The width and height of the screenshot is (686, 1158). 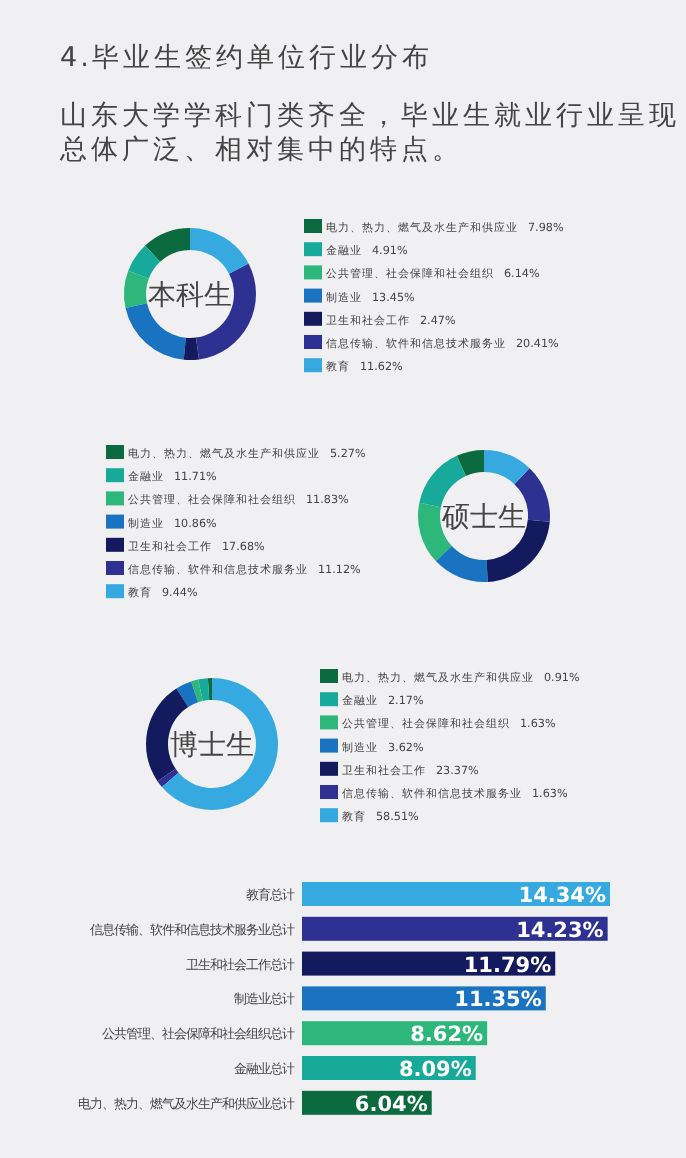 I want to click on data-label: 14.34%, so click(x=562, y=896).